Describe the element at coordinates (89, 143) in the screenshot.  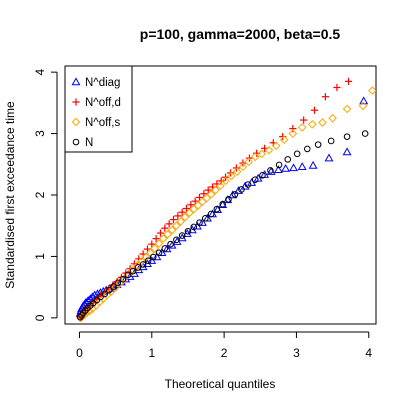
I see `legend-label: N` at that location.